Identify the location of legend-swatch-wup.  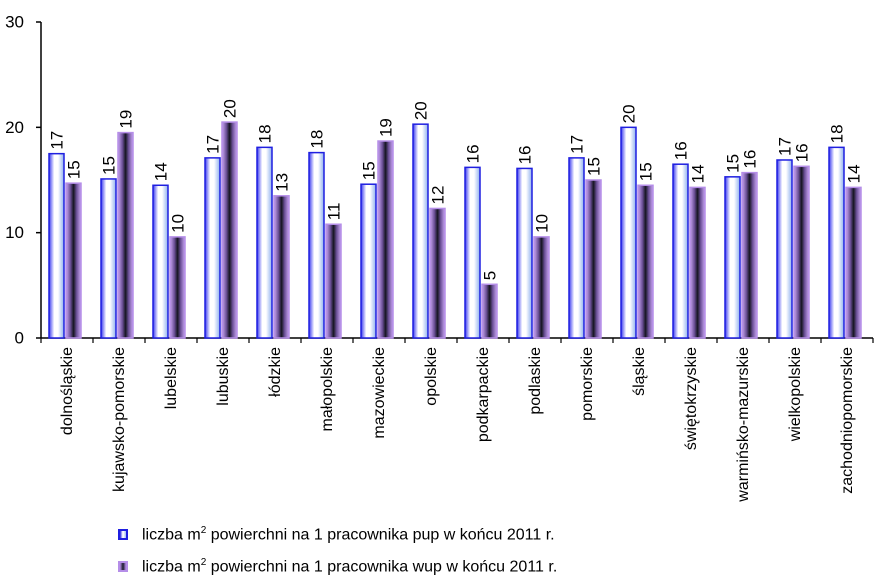
(123, 567).